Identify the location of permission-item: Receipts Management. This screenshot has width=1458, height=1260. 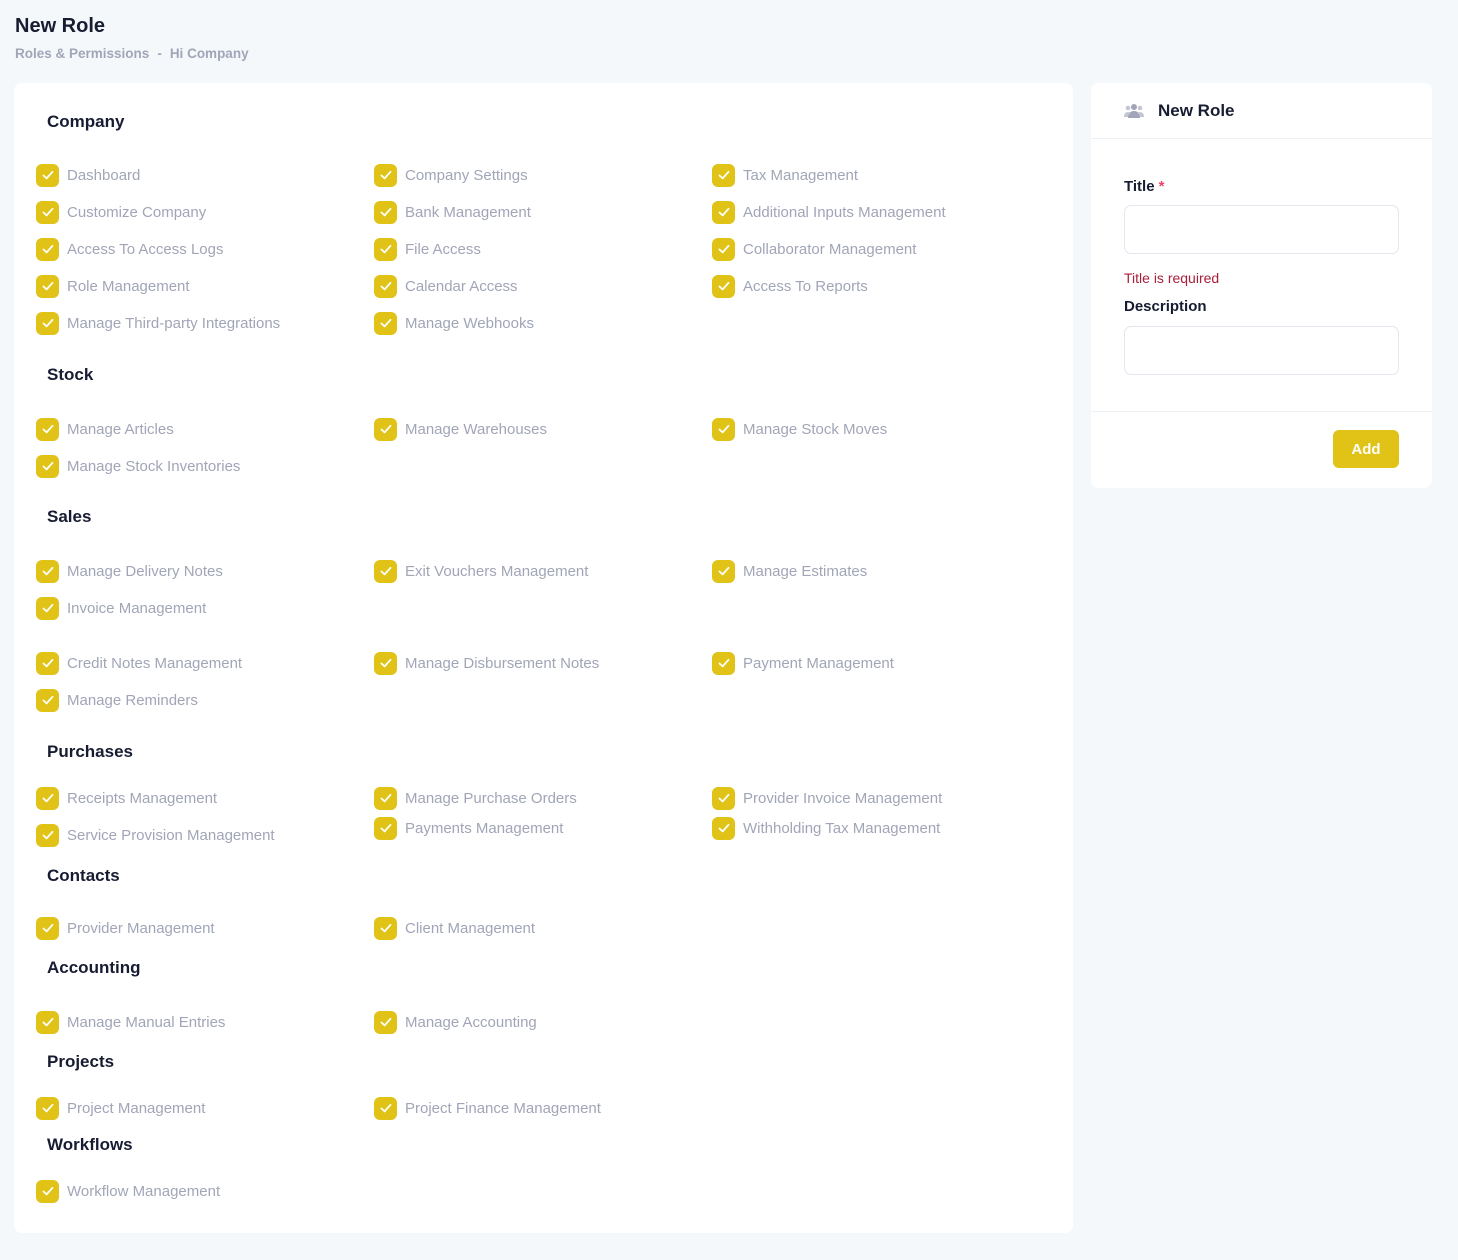
(126, 798).